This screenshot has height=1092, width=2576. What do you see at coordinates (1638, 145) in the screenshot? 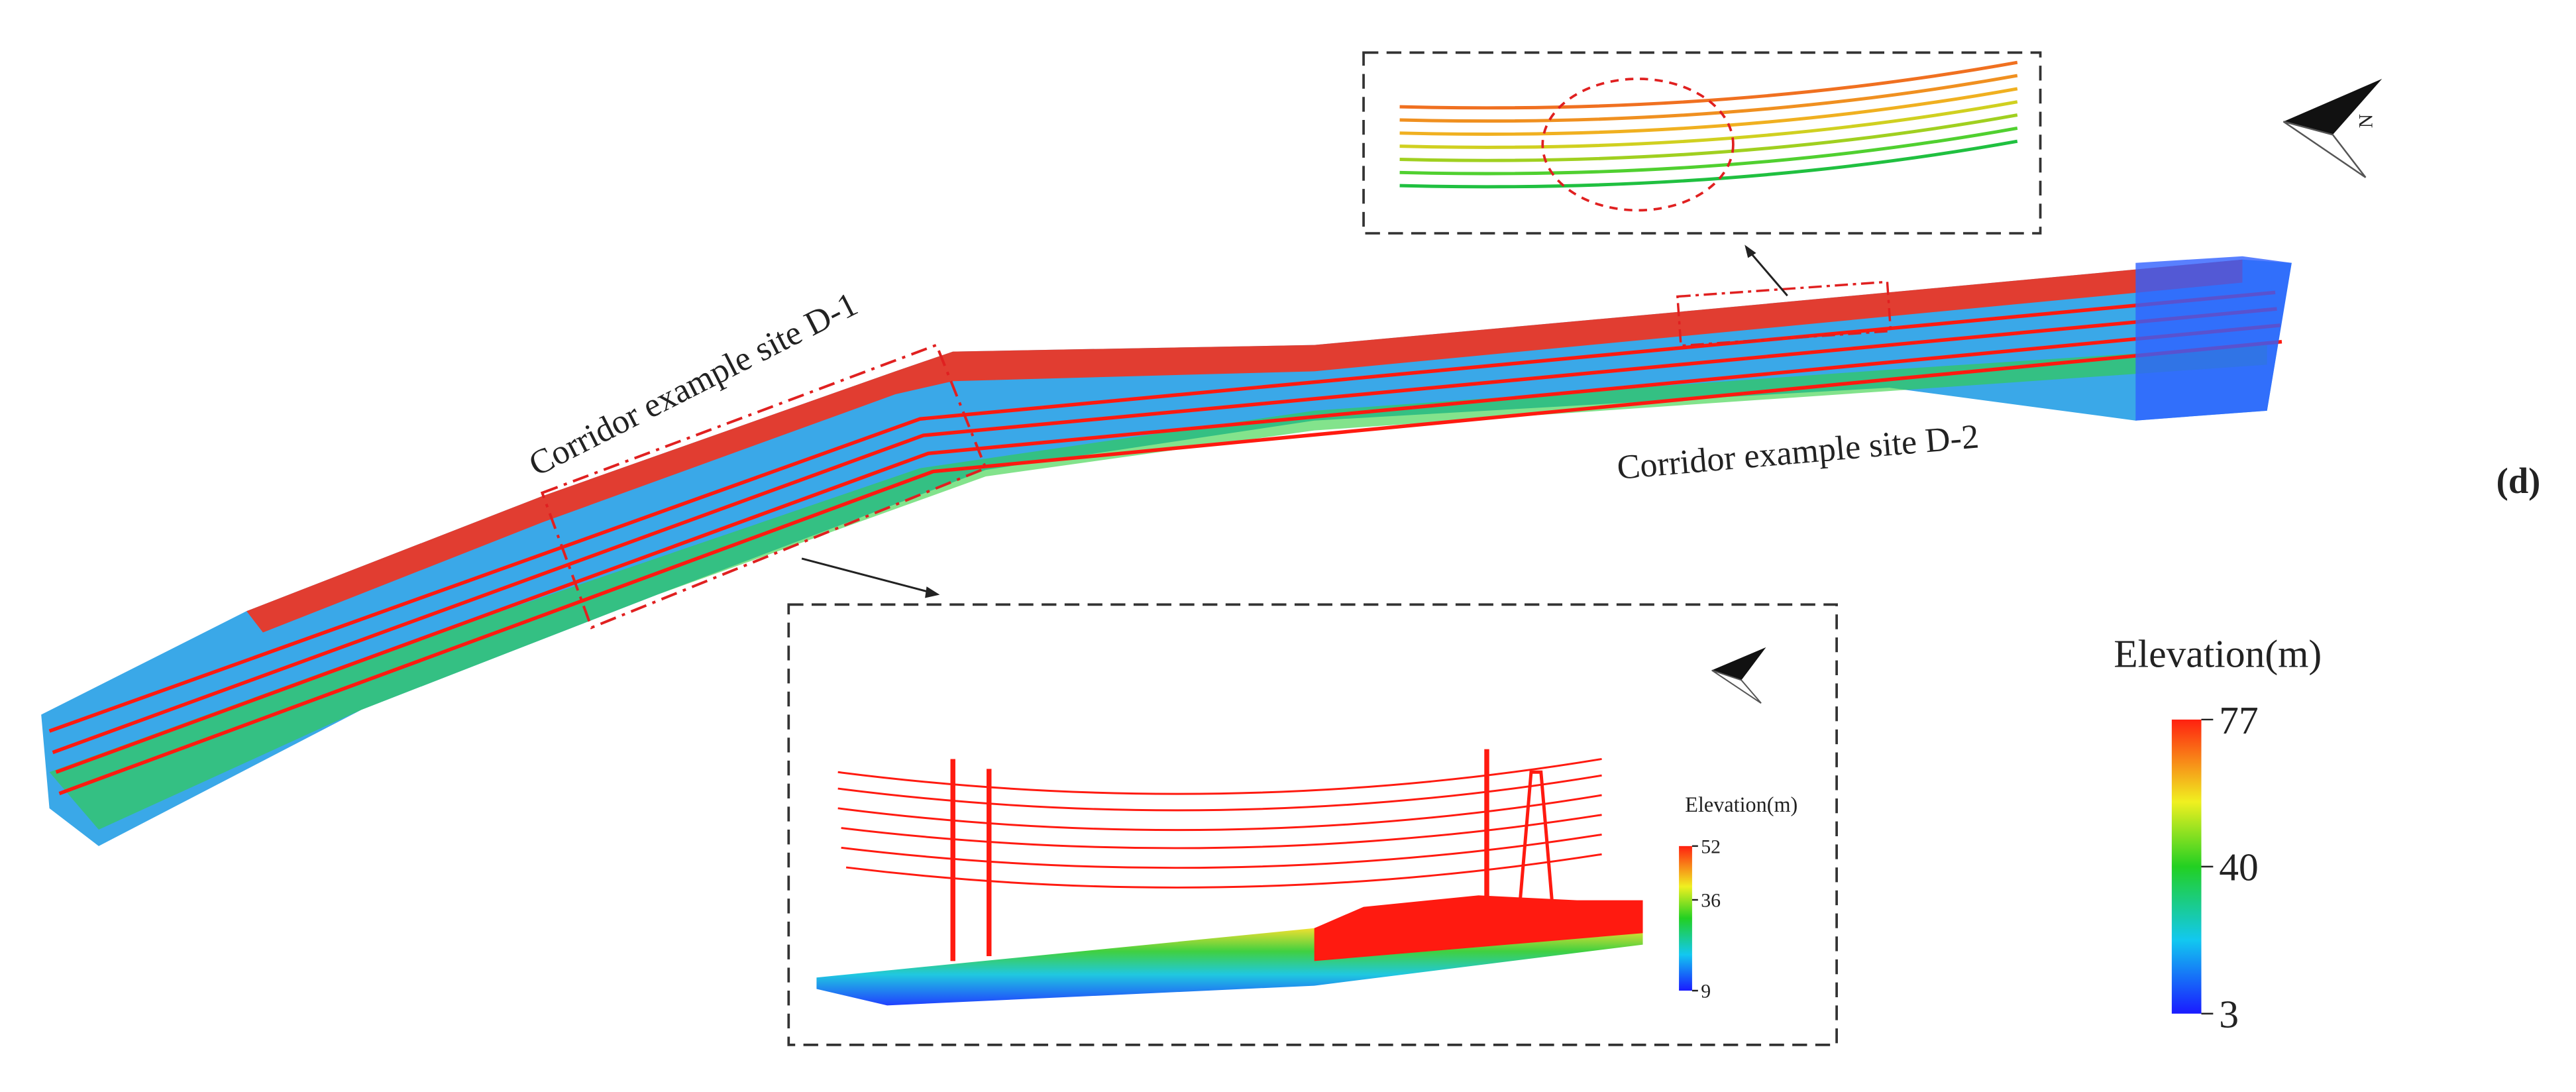
I see `gap-highlight` at bounding box center [1638, 145].